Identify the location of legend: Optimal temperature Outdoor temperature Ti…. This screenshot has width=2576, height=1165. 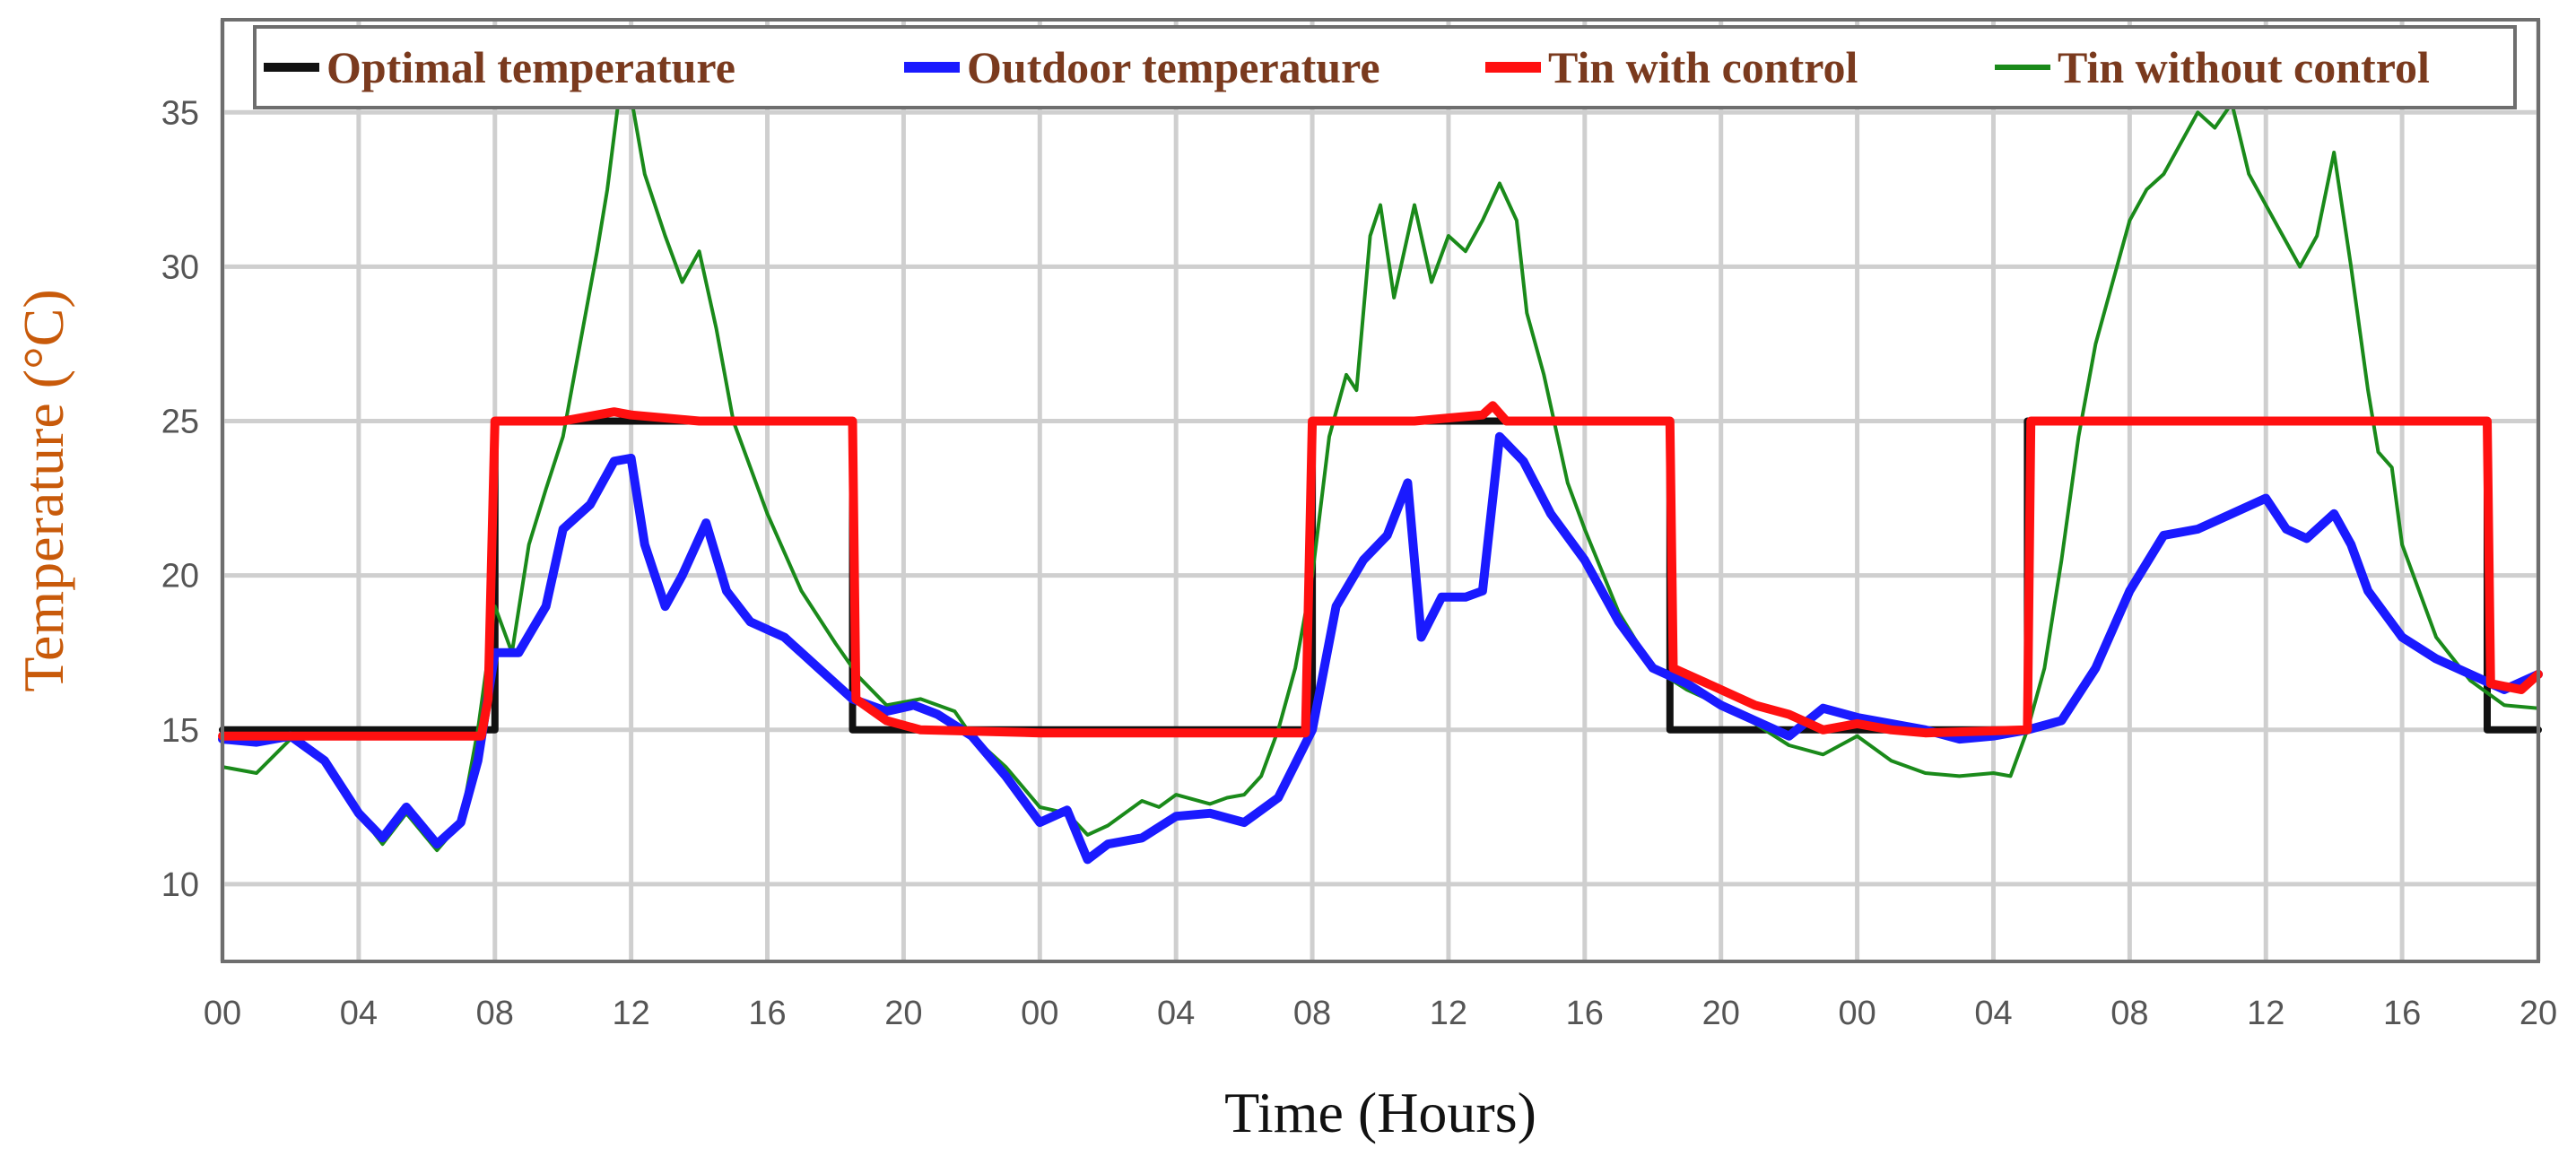
(1385, 67).